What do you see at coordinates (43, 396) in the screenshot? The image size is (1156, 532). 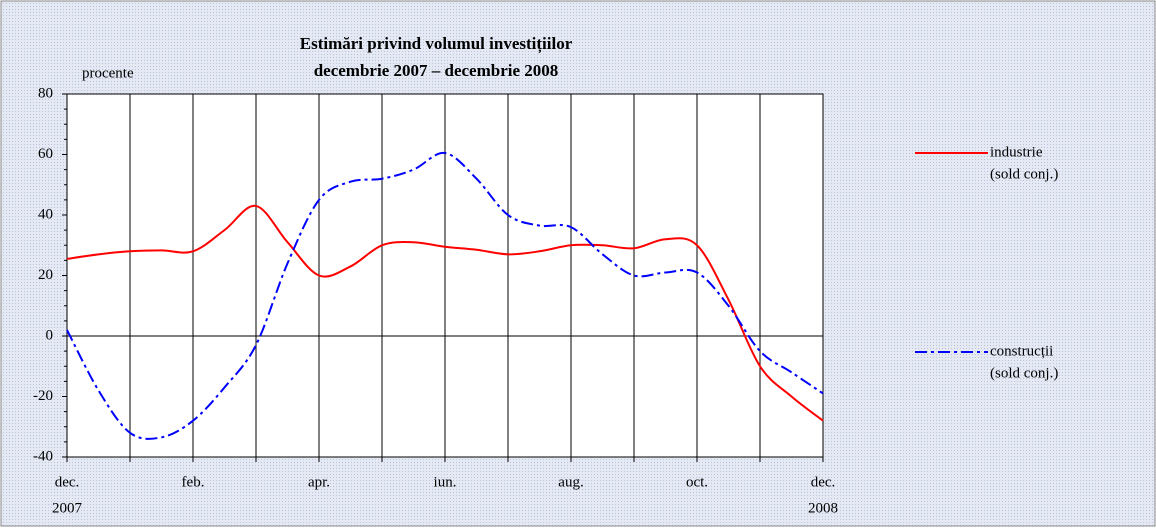 I see `y-tick-label: -20` at bounding box center [43, 396].